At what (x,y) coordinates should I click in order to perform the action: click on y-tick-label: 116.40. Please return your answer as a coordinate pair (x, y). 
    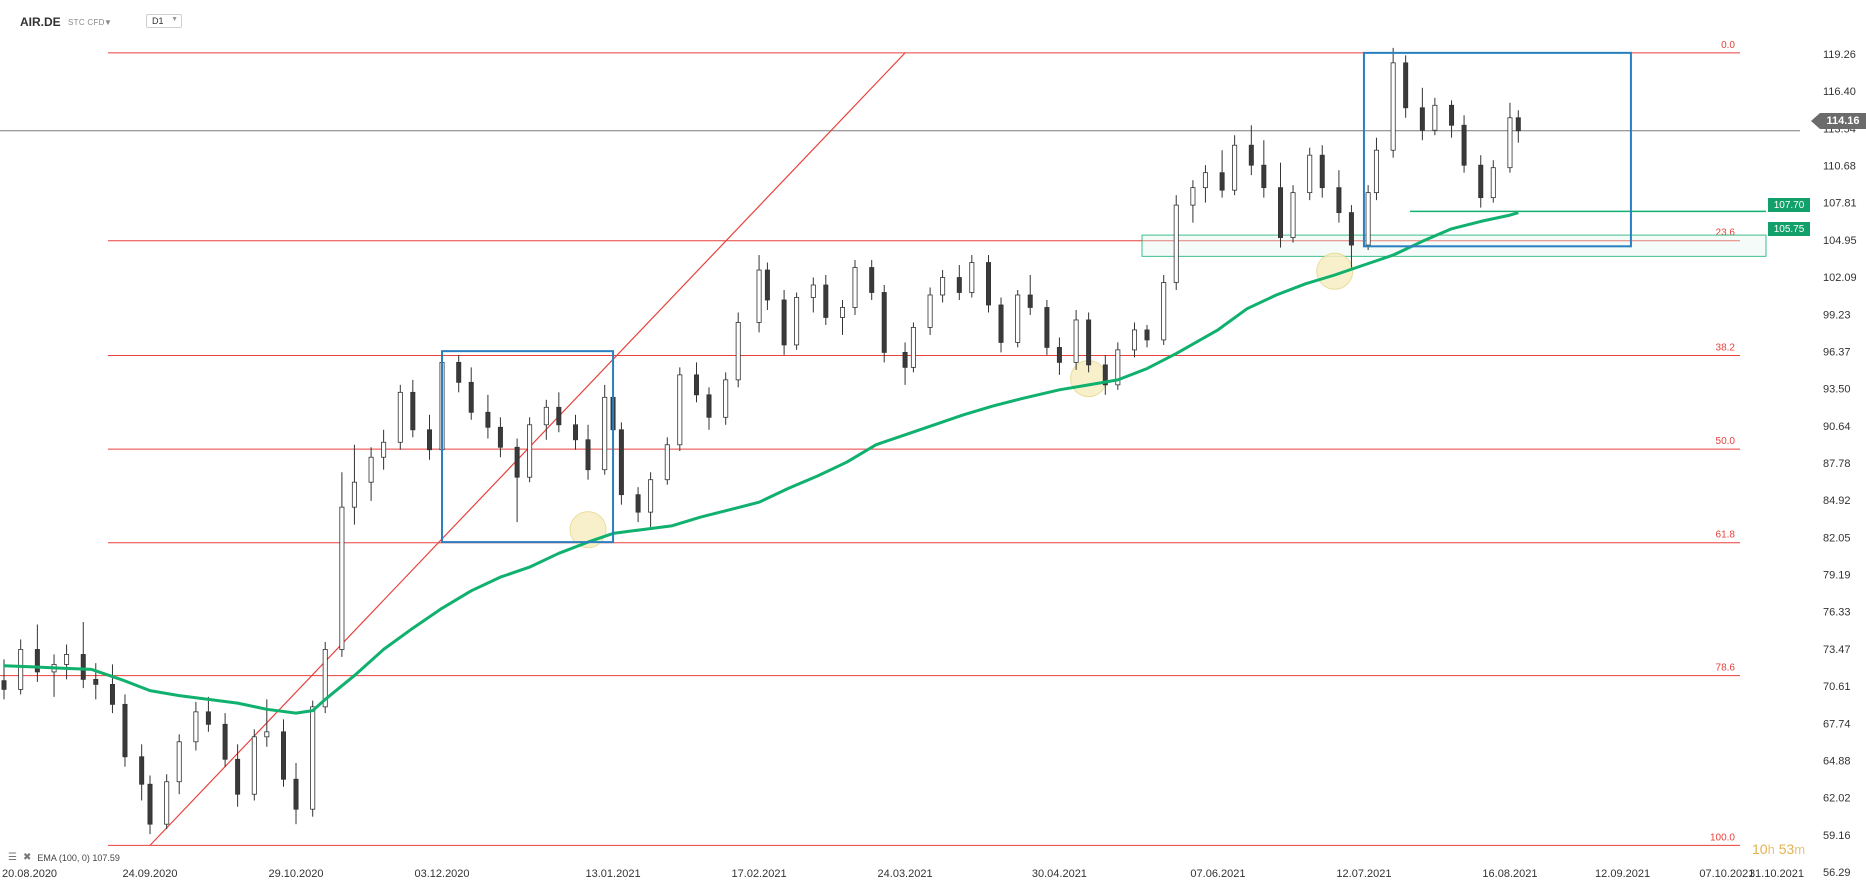
    Looking at the image, I should click on (1839, 92).